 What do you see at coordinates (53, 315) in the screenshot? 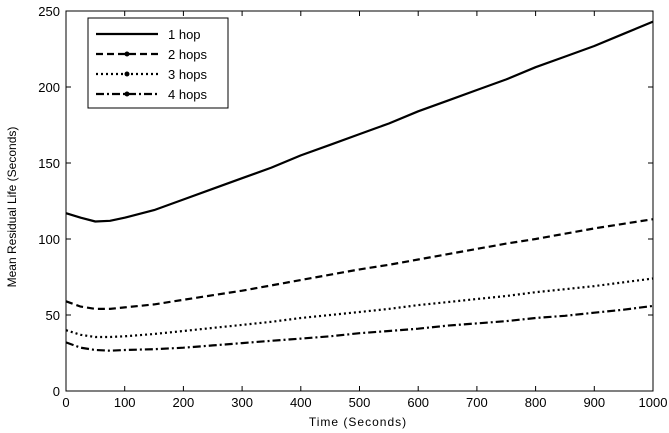
I see `y-tick-label: 50` at bounding box center [53, 315].